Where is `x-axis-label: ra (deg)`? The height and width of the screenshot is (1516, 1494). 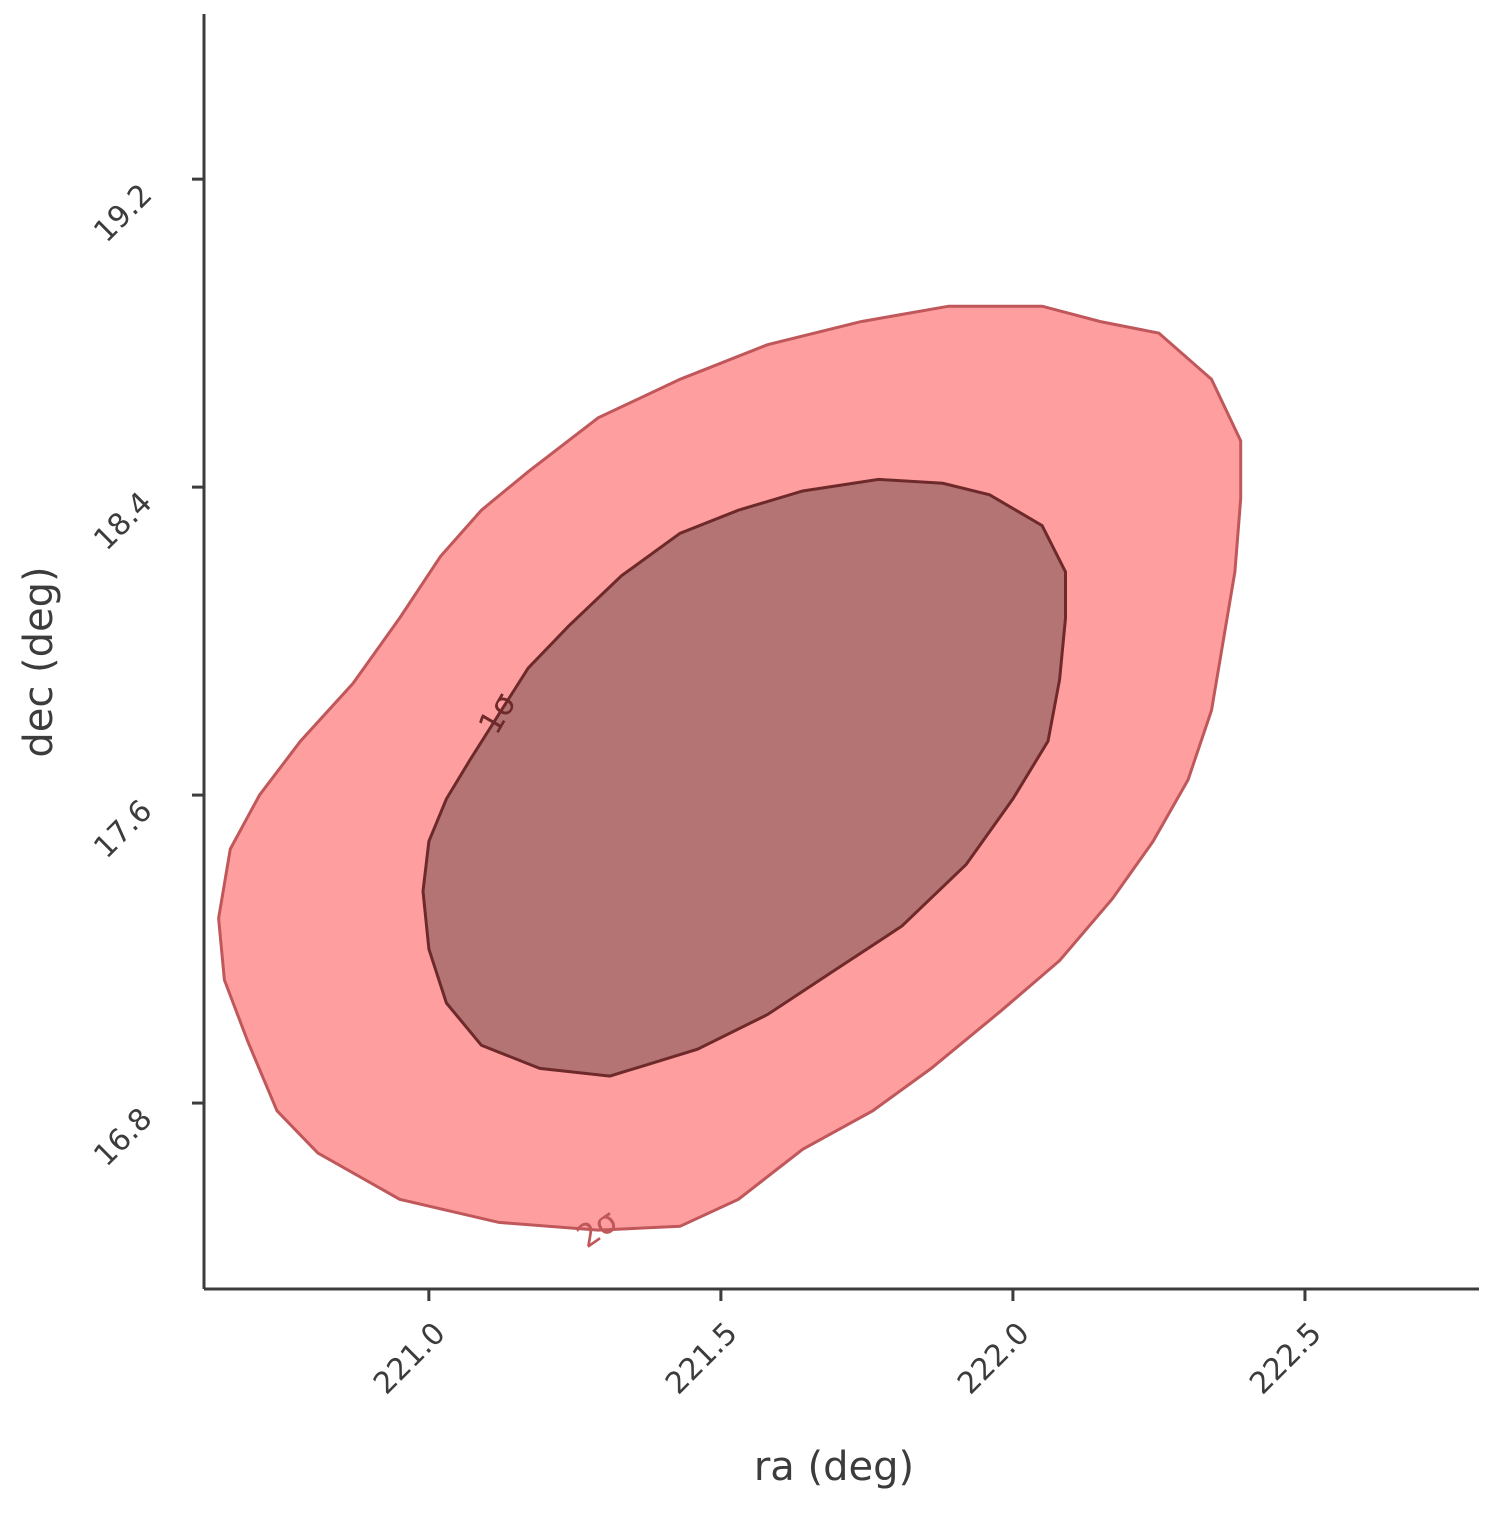 x-axis-label: ra (deg) is located at coordinates (834, 1467).